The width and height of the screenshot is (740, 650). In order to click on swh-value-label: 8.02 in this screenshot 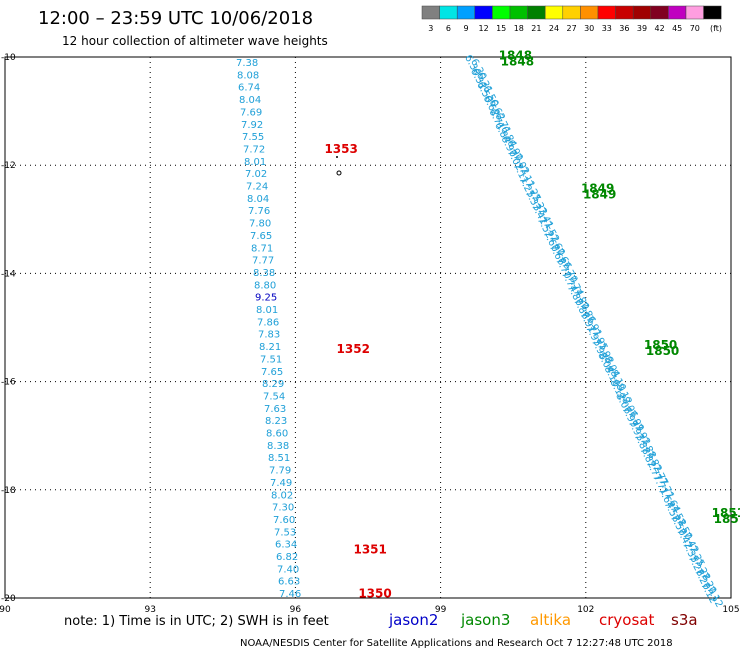, I will do `click(282, 495)`.